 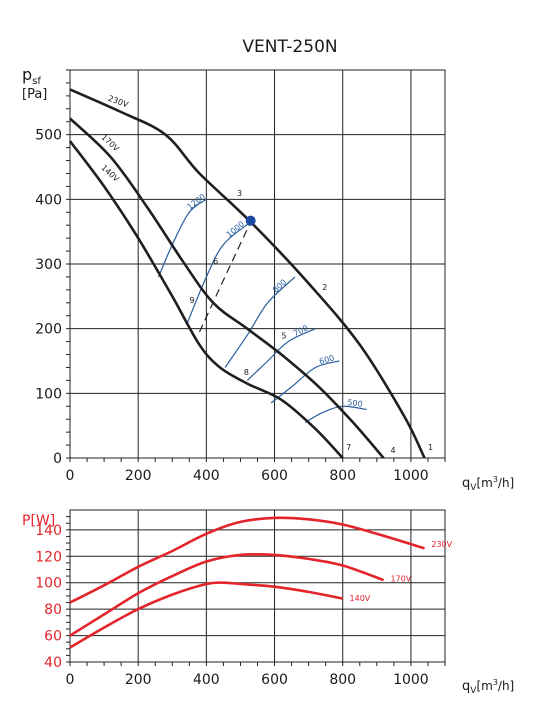 What do you see at coordinates (392, 450) in the screenshot?
I see `point-label: 4` at bounding box center [392, 450].